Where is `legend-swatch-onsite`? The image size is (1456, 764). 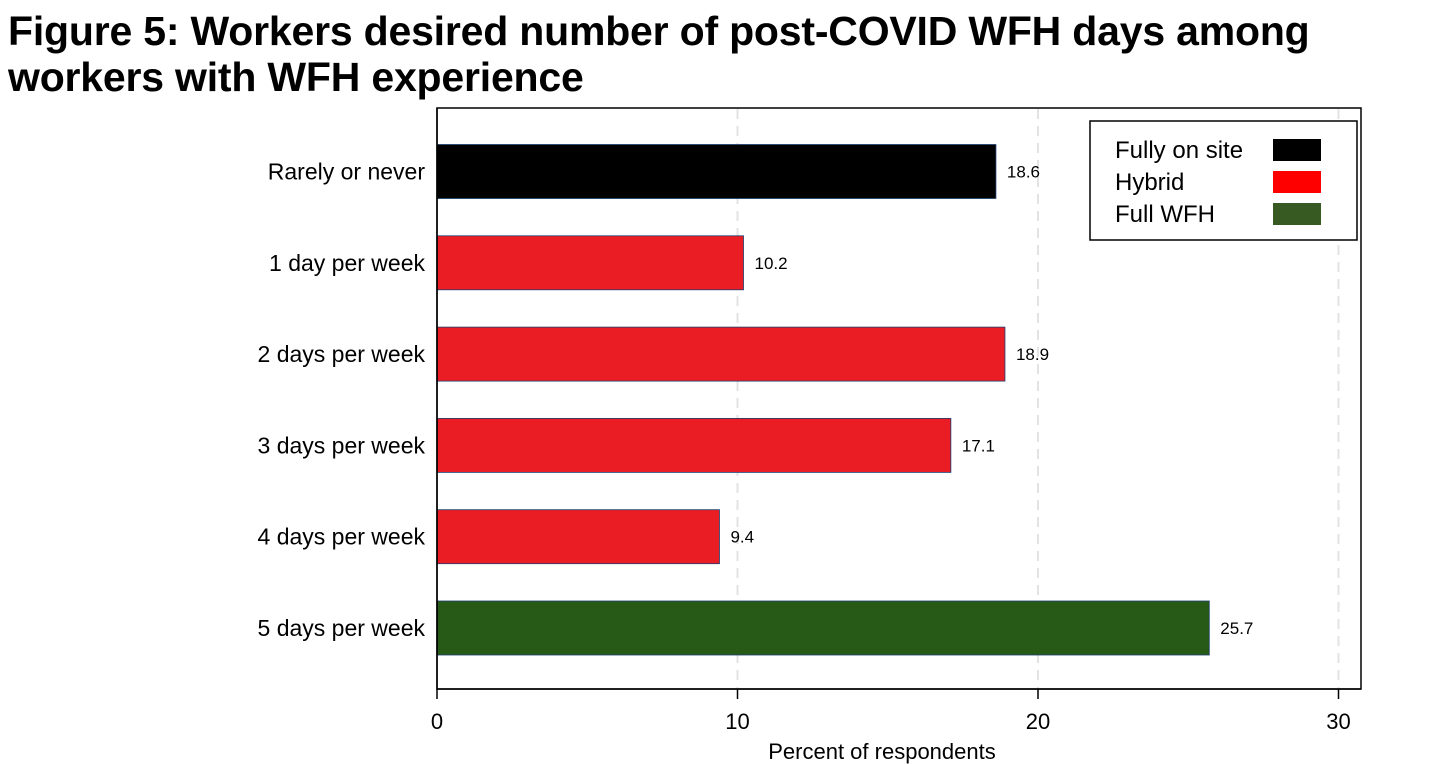 legend-swatch-onsite is located at coordinates (1297, 150).